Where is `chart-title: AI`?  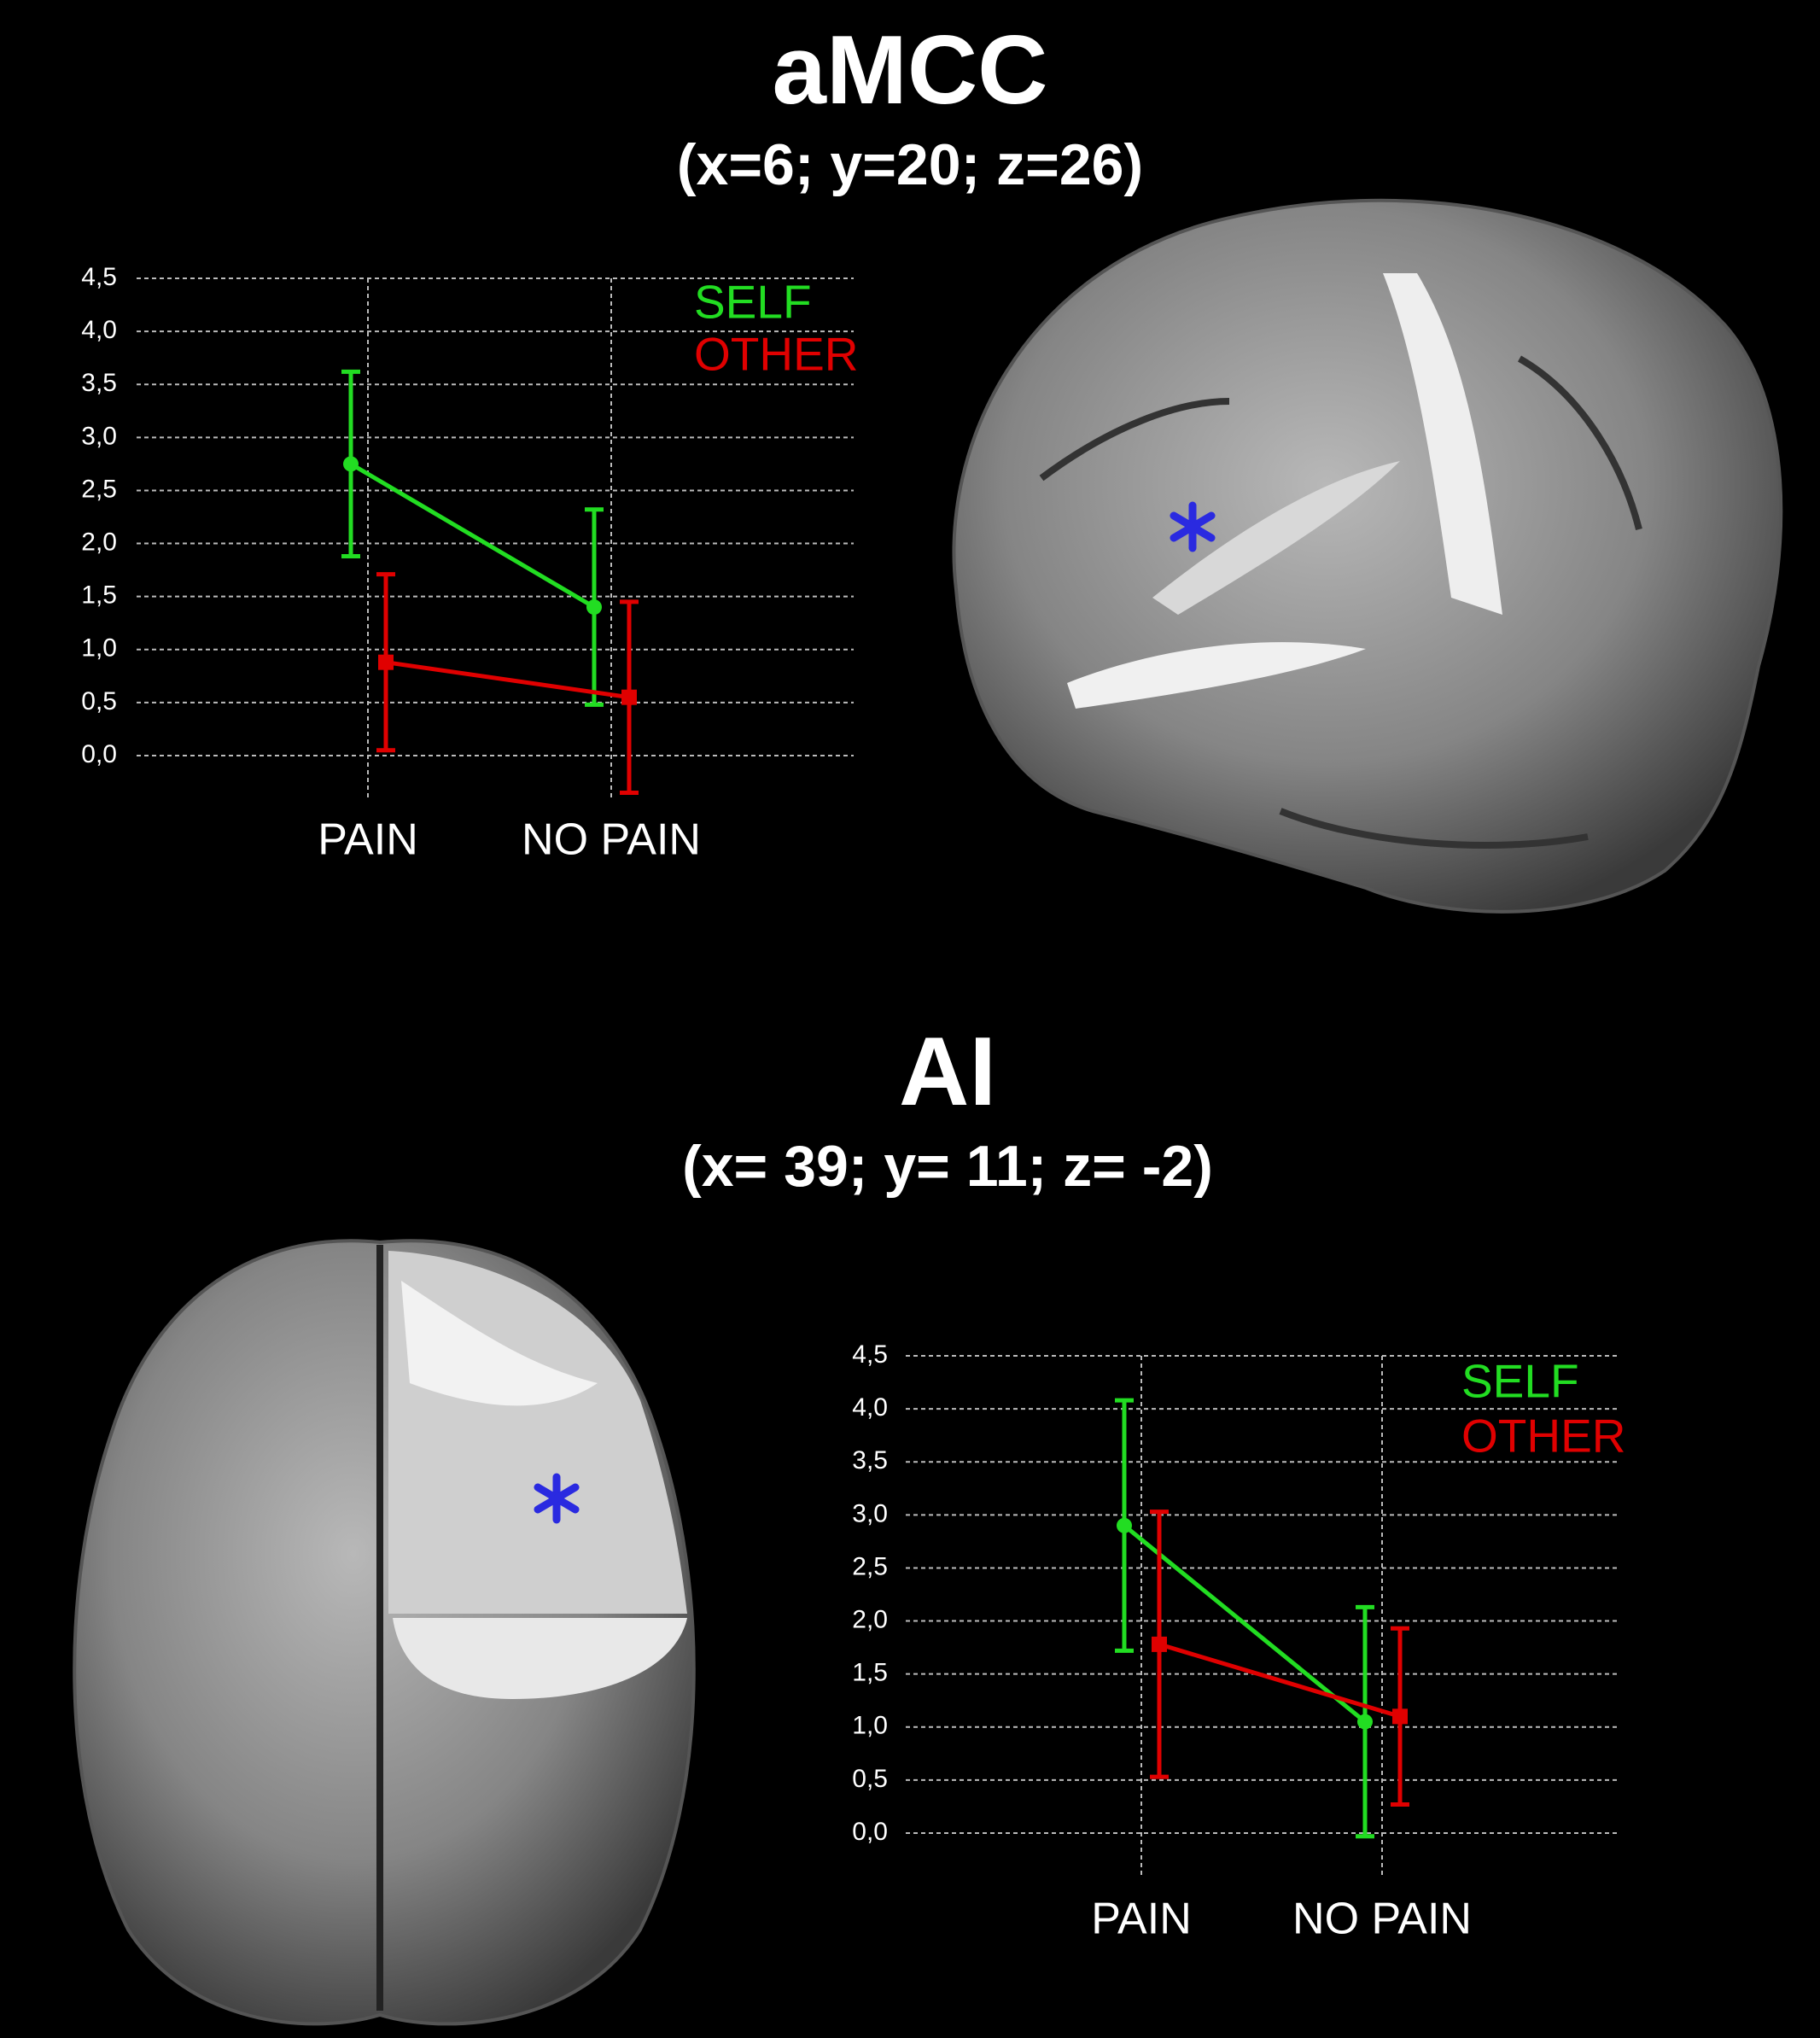
chart-title: AI is located at coordinates (948, 1072).